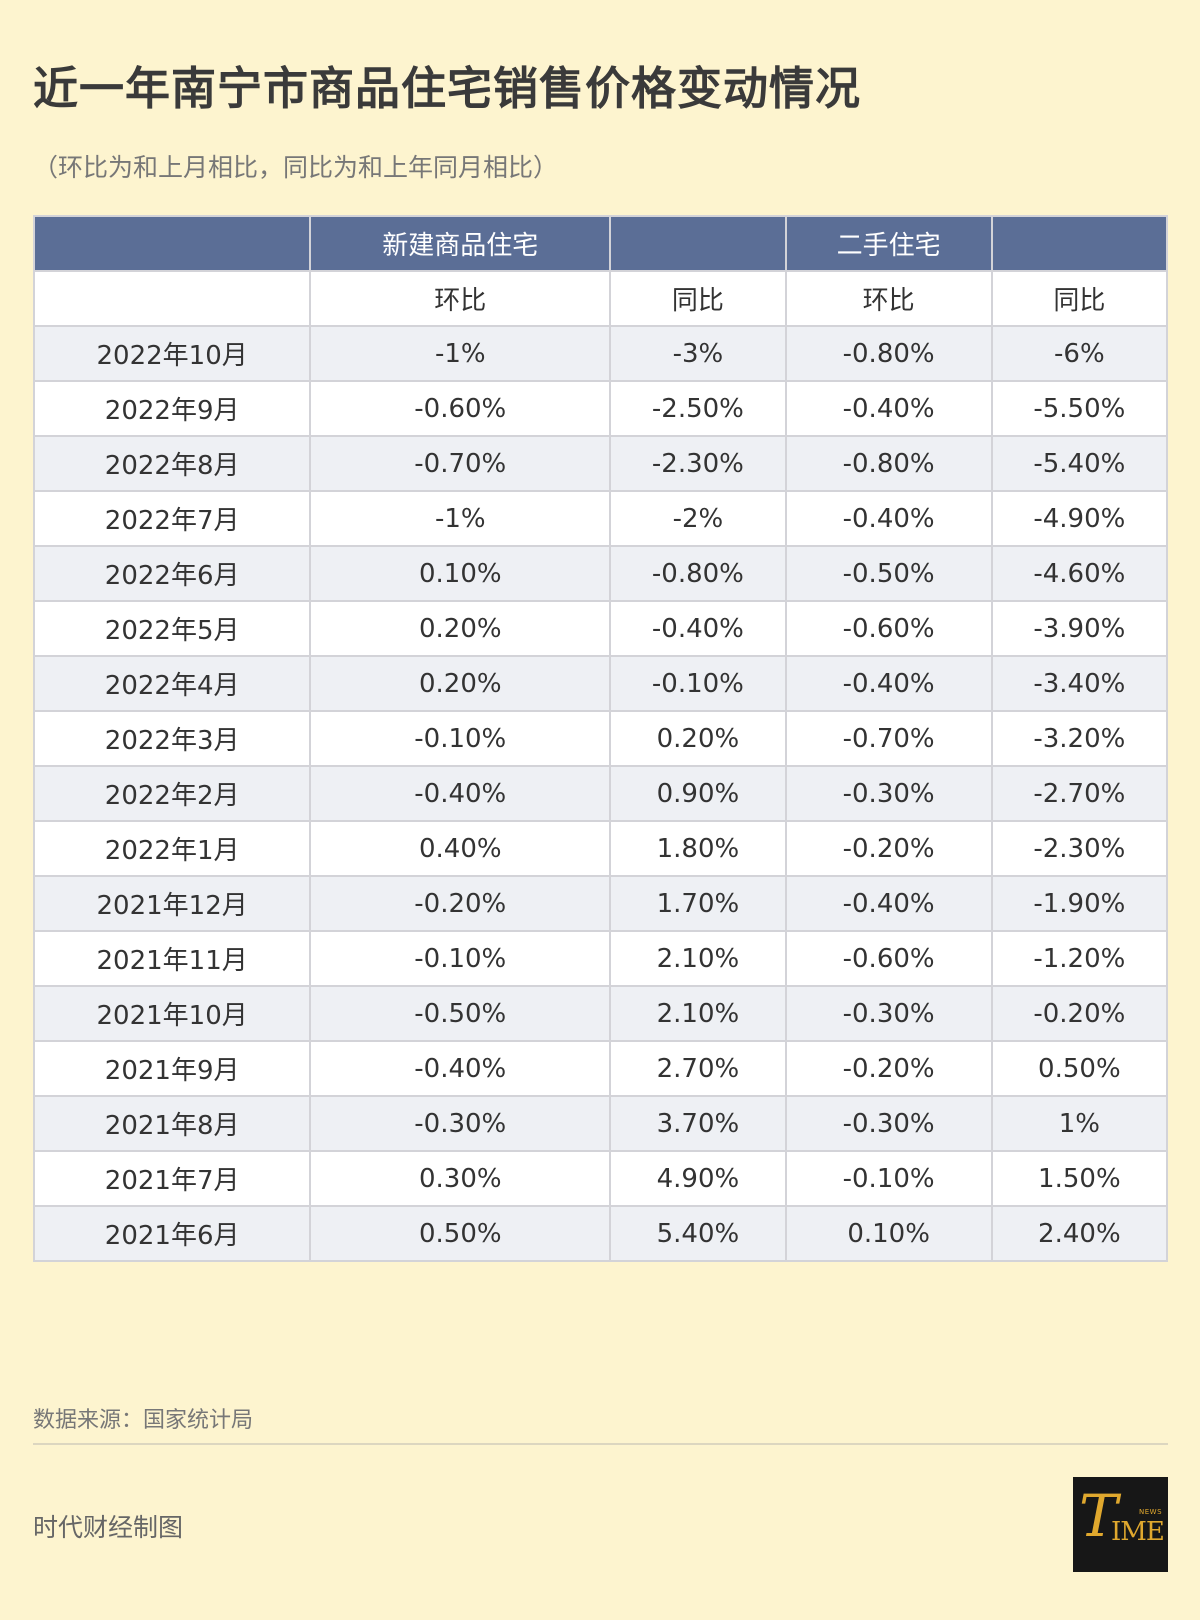 The height and width of the screenshot is (1620, 1200). What do you see at coordinates (447, 88) in the screenshot?
I see `page-title: 近一年南宁市商品住宅销售价格变动情况` at bounding box center [447, 88].